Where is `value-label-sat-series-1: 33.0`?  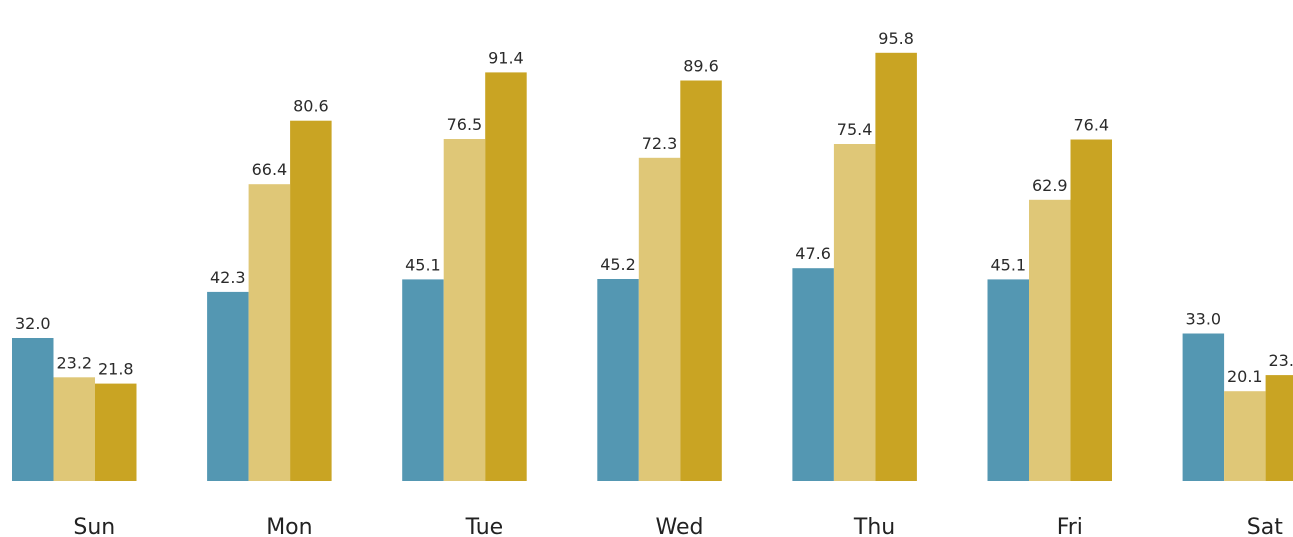 value-label-sat-series-1: 33.0 is located at coordinates (1203, 319).